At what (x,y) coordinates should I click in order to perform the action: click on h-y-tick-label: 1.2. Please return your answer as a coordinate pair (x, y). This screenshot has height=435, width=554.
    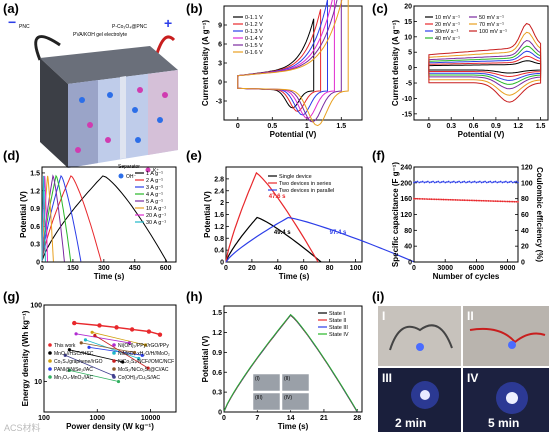
    Looking at the image, I should click on (217, 333).